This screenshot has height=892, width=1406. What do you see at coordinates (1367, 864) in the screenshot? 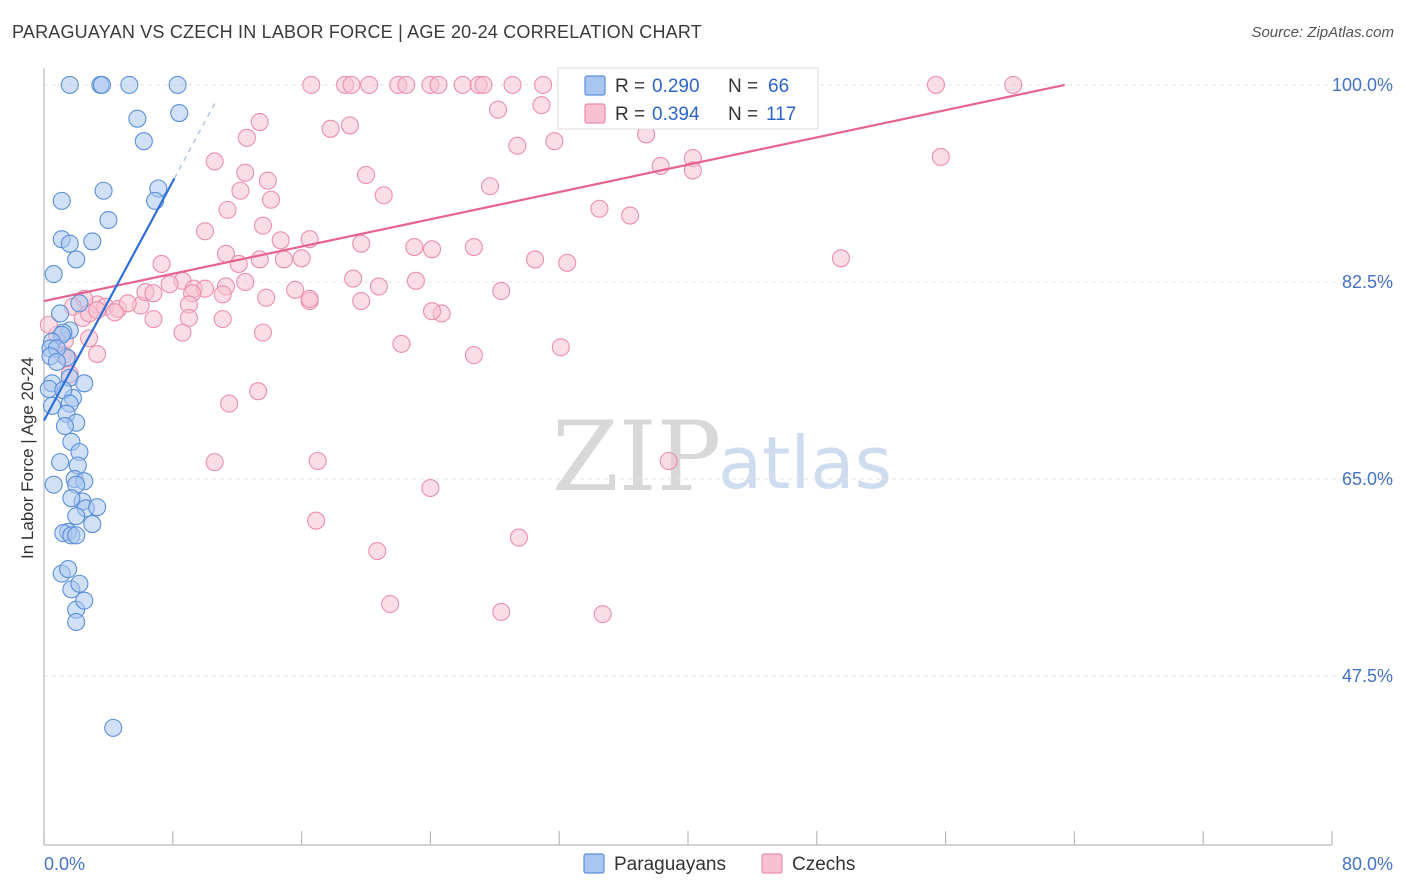
I see `x-tick-label-max: 80.0%` at bounding box center [1367, 864].